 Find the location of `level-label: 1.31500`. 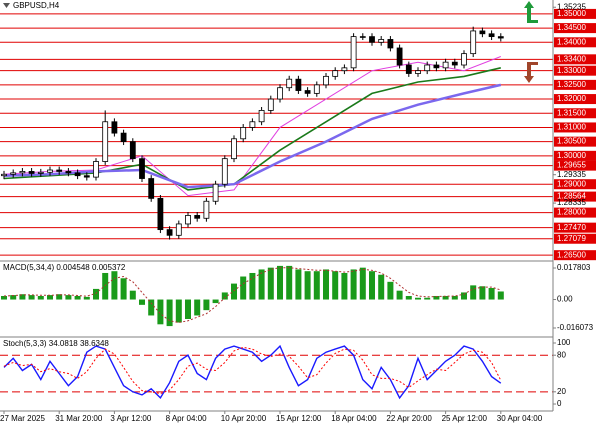

level-label: 1.31500 is located at coordinates (571, 112).